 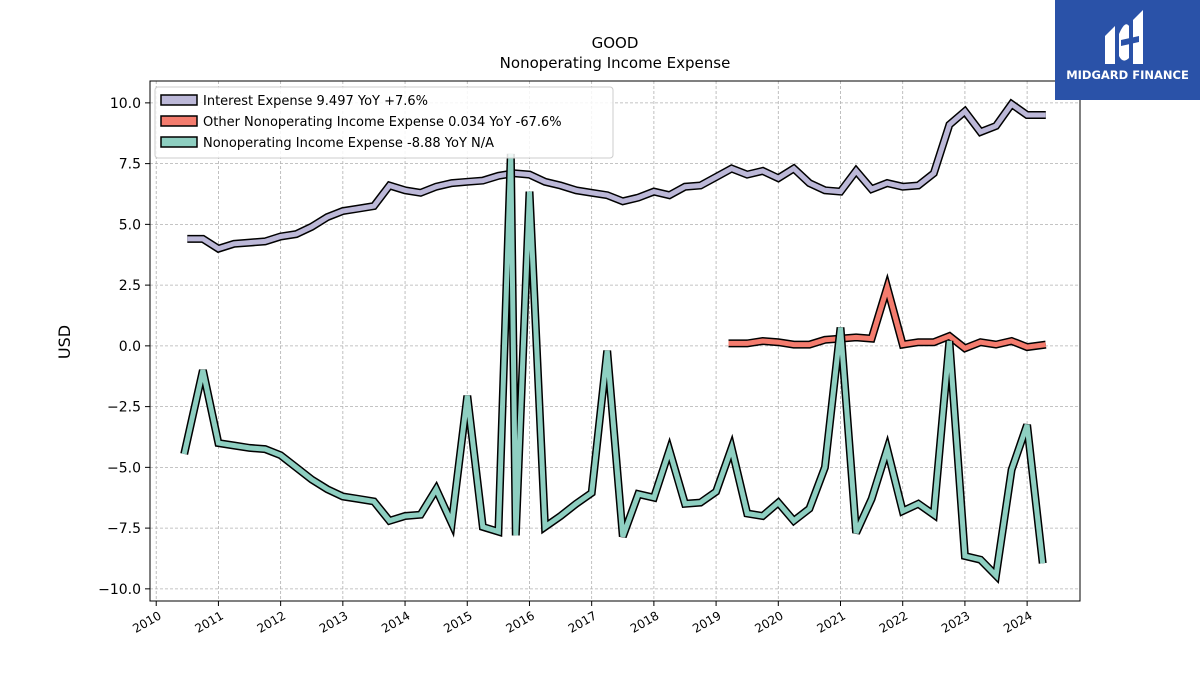 What do you see at coordinates (64, 342) in the screenshot?
I see `y-axis-label: USD` at bounding box center [64, 342].